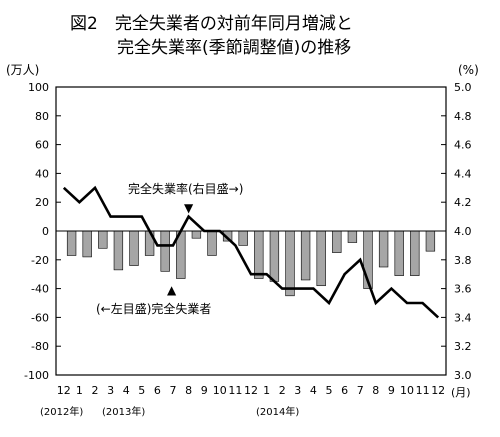 Image resolution: width=500 pixels, height=437 pixels. What do you see at coordinates (45, 231) in the screenshot?
I see `left-tick-label: 0` at bounding box center [45, 231].